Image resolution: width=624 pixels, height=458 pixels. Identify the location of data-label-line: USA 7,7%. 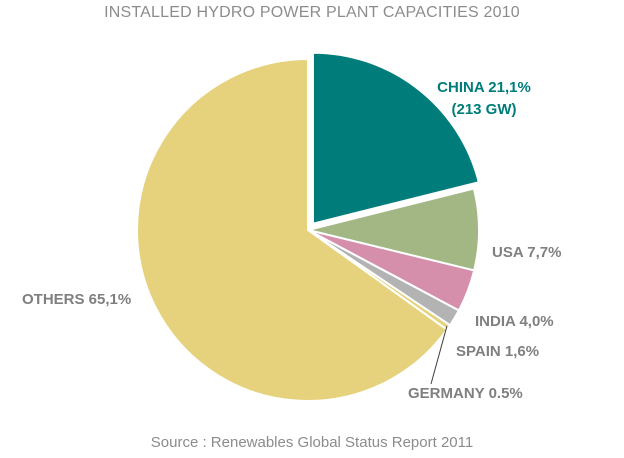
(526, 252).